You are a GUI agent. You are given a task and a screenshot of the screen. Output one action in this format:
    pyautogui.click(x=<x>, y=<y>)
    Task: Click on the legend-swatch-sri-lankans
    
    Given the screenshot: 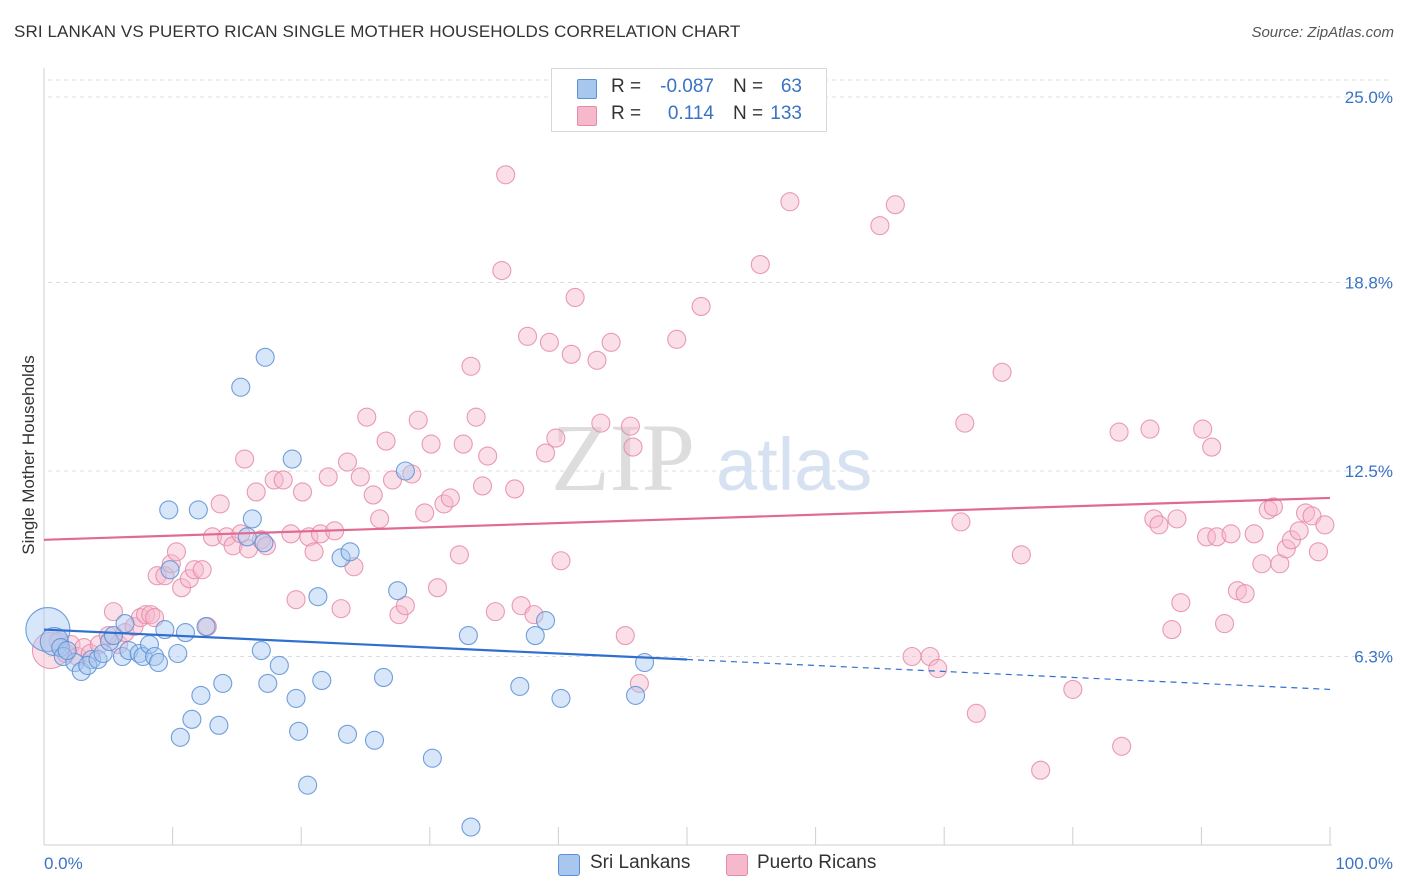 What is the action you would take?
    pyautogui.click(x=569, y=865)
    